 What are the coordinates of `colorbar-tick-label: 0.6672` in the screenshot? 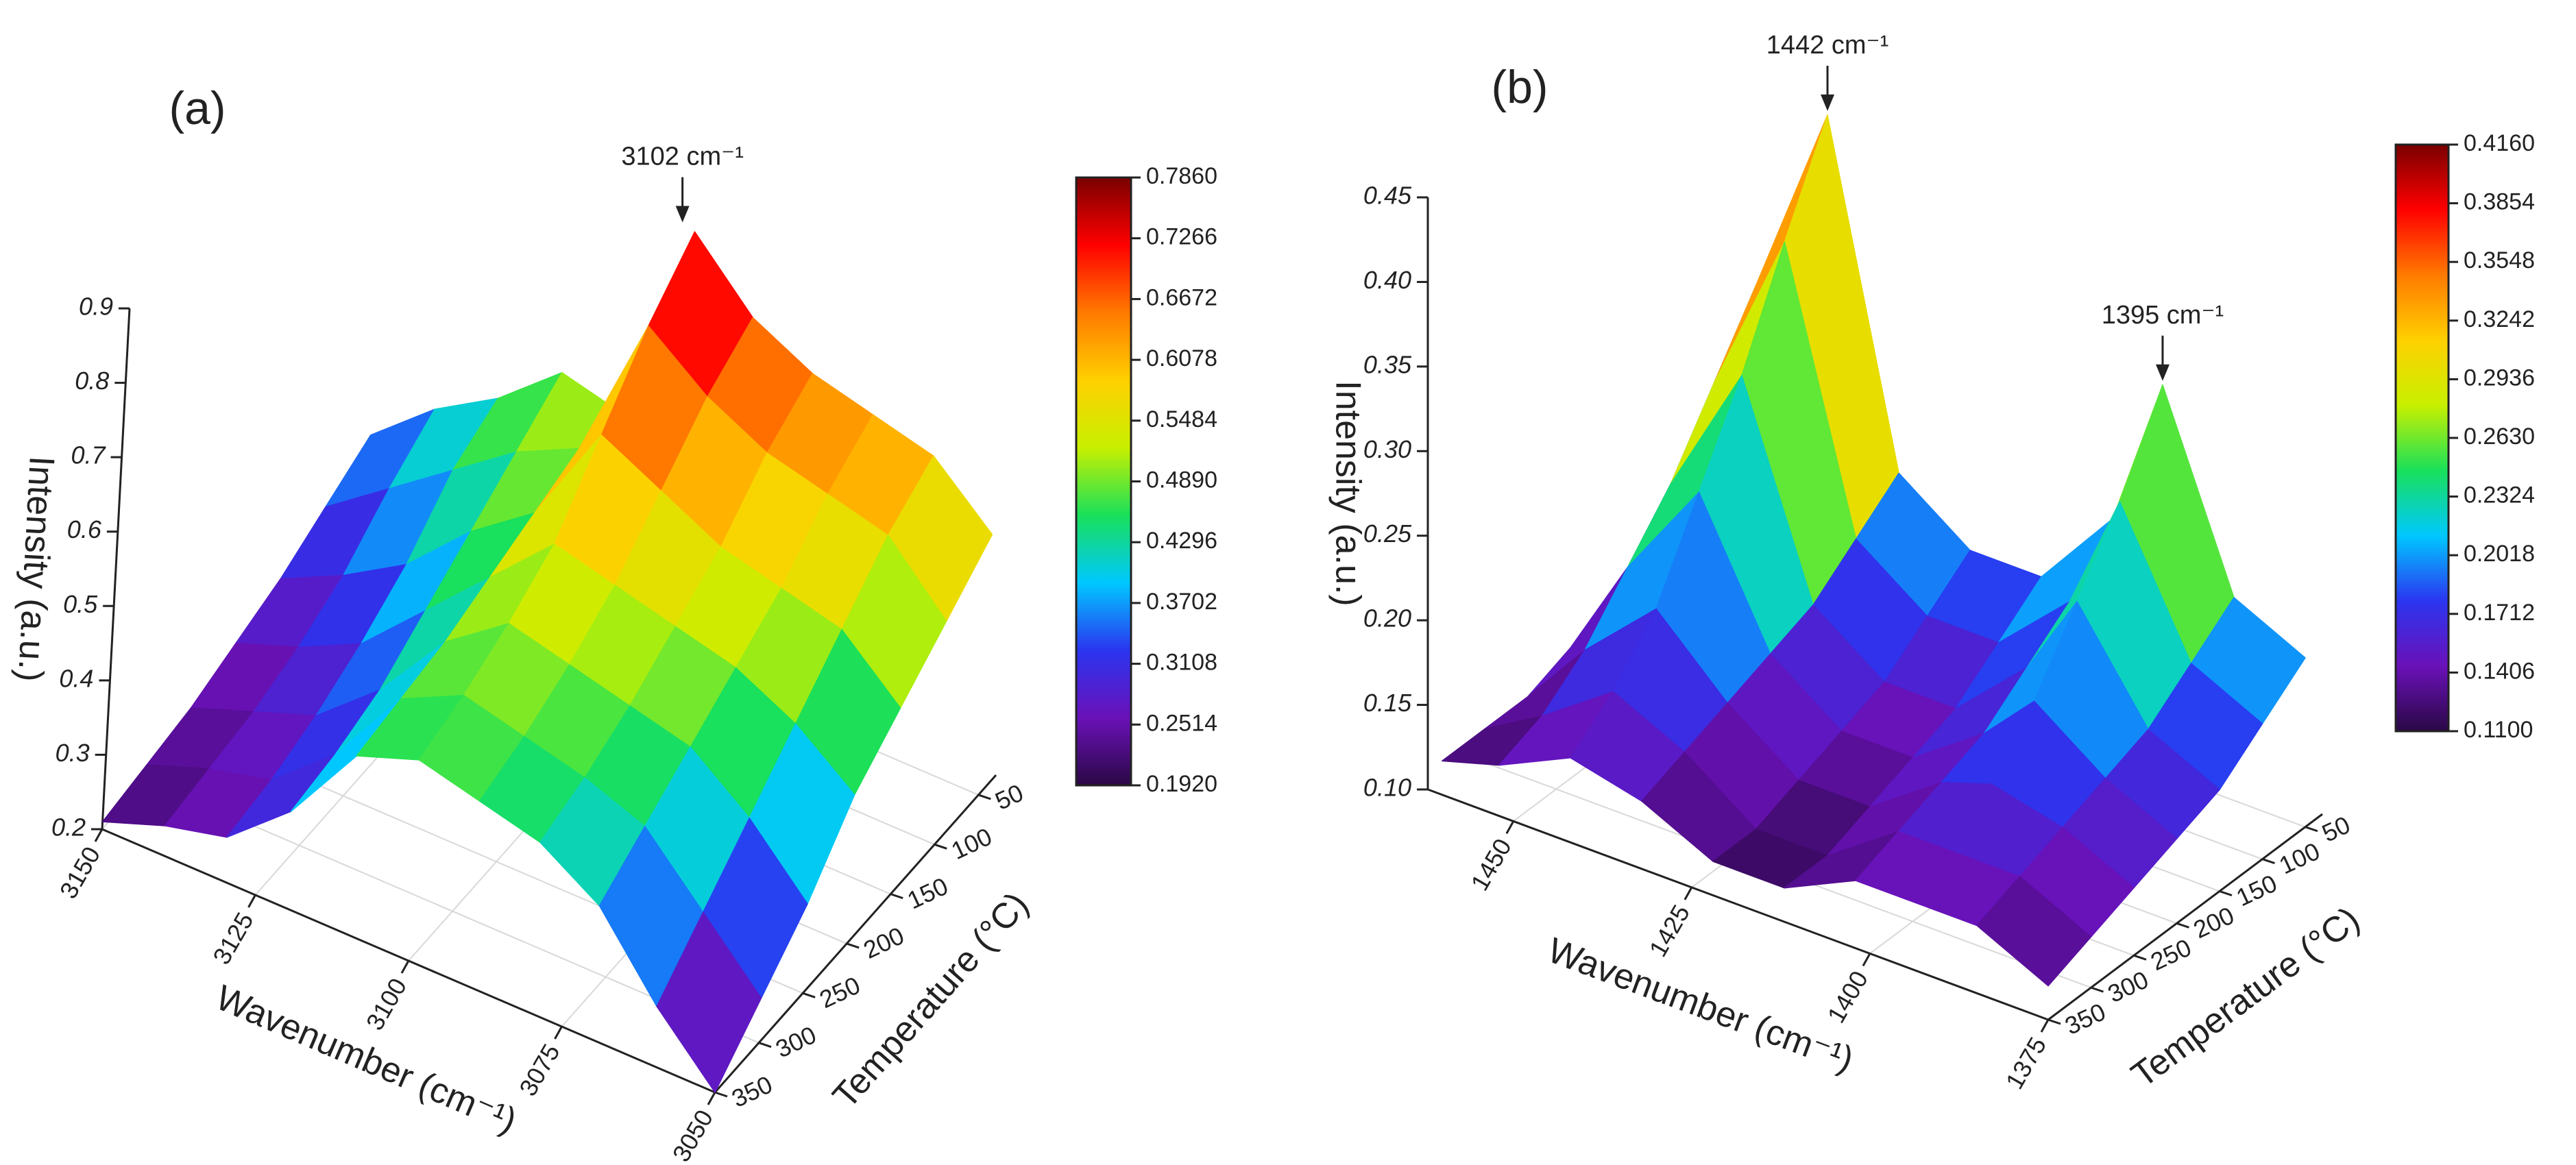 It's located at (1181, 297).